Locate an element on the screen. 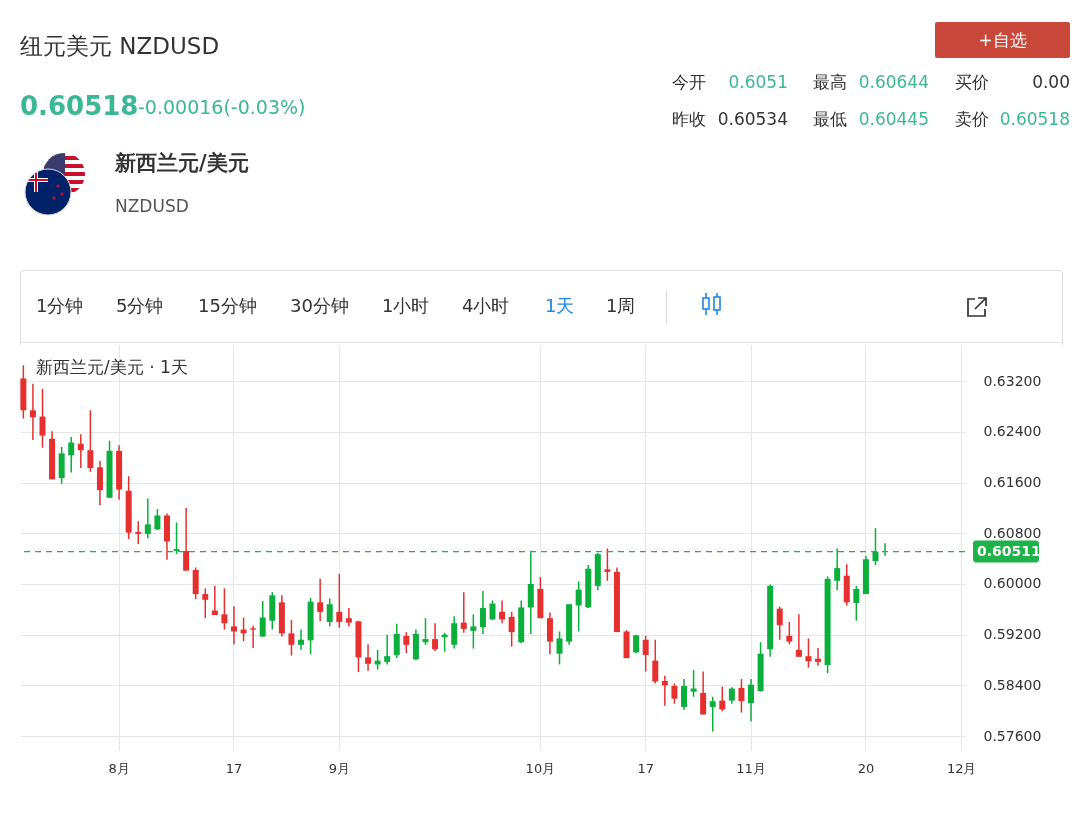 The image size is (1086, 821). y-tick-label: 0.59200 is located at coordinates (1012, 634).